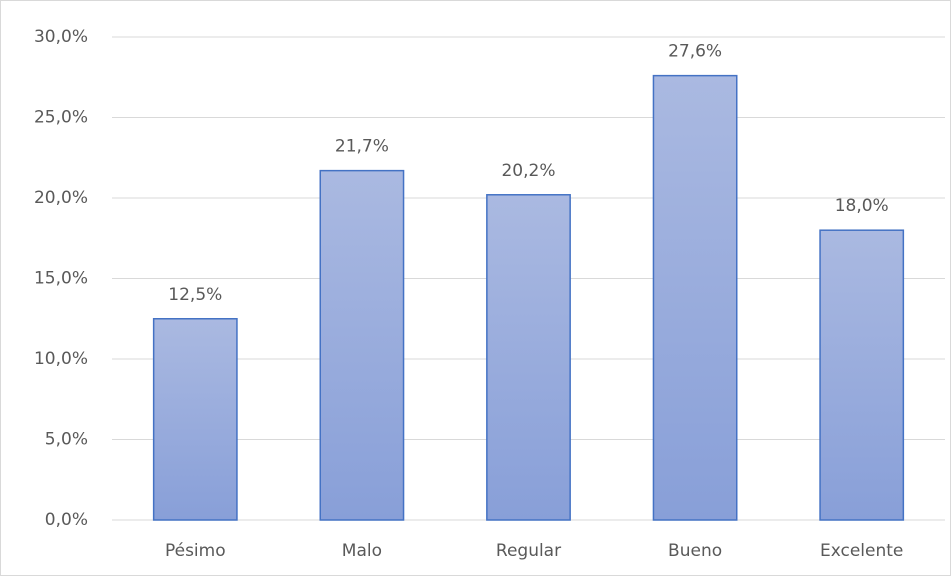 The height and width of the screenshot is (576, 951). What do you see at coordinates (195, 551) in the screenshot?
I see `x-tick-label: Pésimo` at bounding box center [195, 551].